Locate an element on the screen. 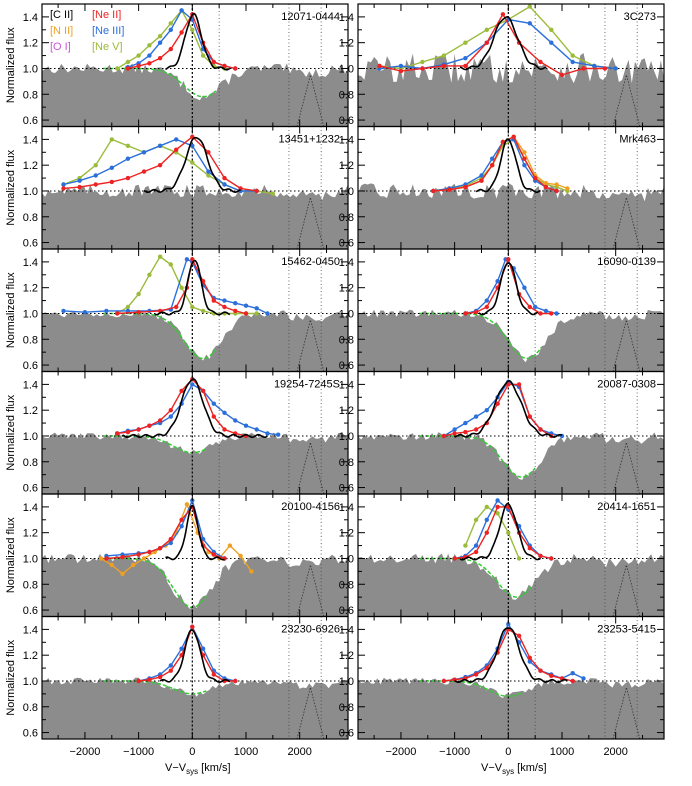 The width and height of the screenshot is (692, 786). x-tick-label: −1000 is located at coordinates (138, 752).